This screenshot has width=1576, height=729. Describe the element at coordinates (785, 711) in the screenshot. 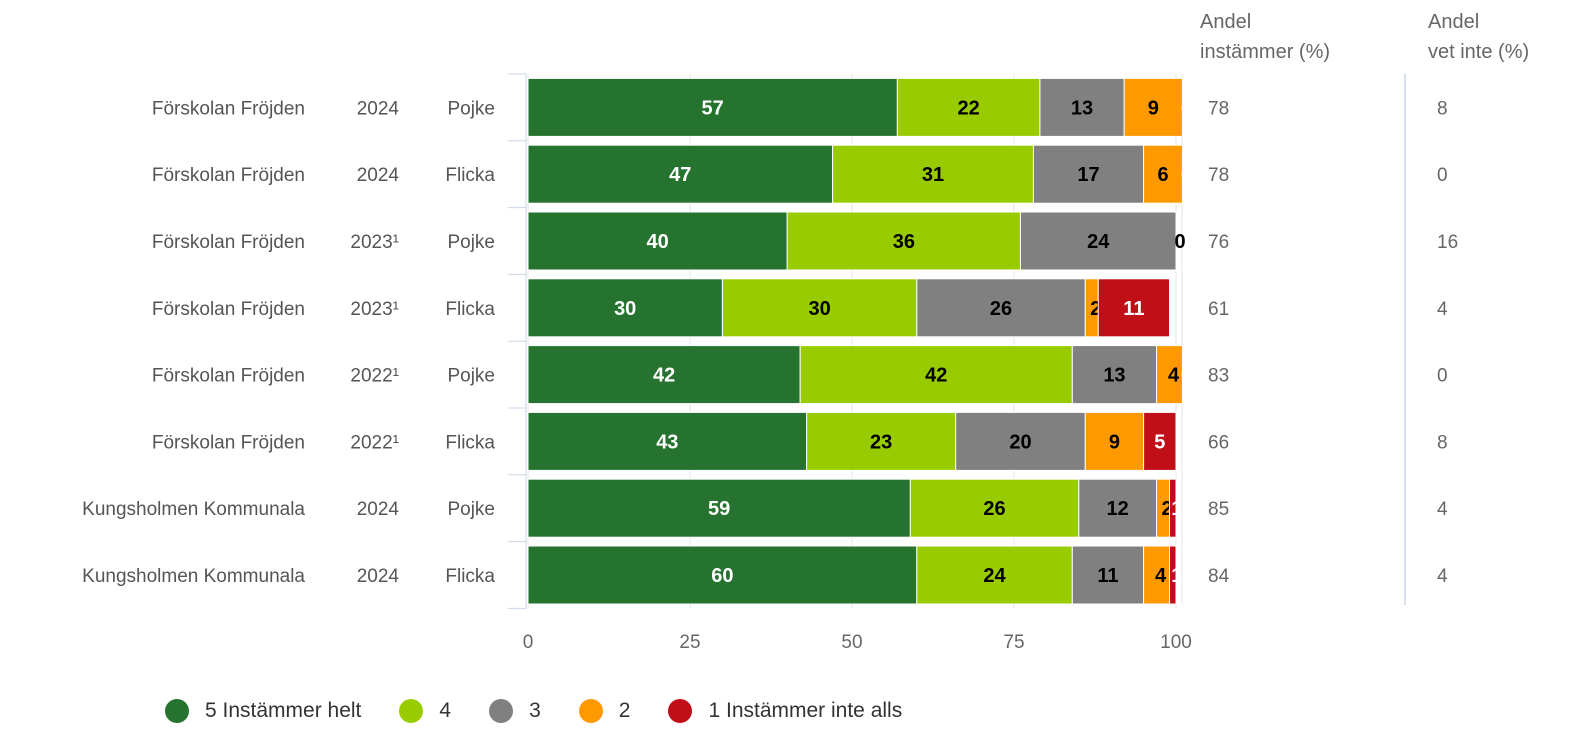

I see `legend-item: 1 Instämmer inte alls` at that location.